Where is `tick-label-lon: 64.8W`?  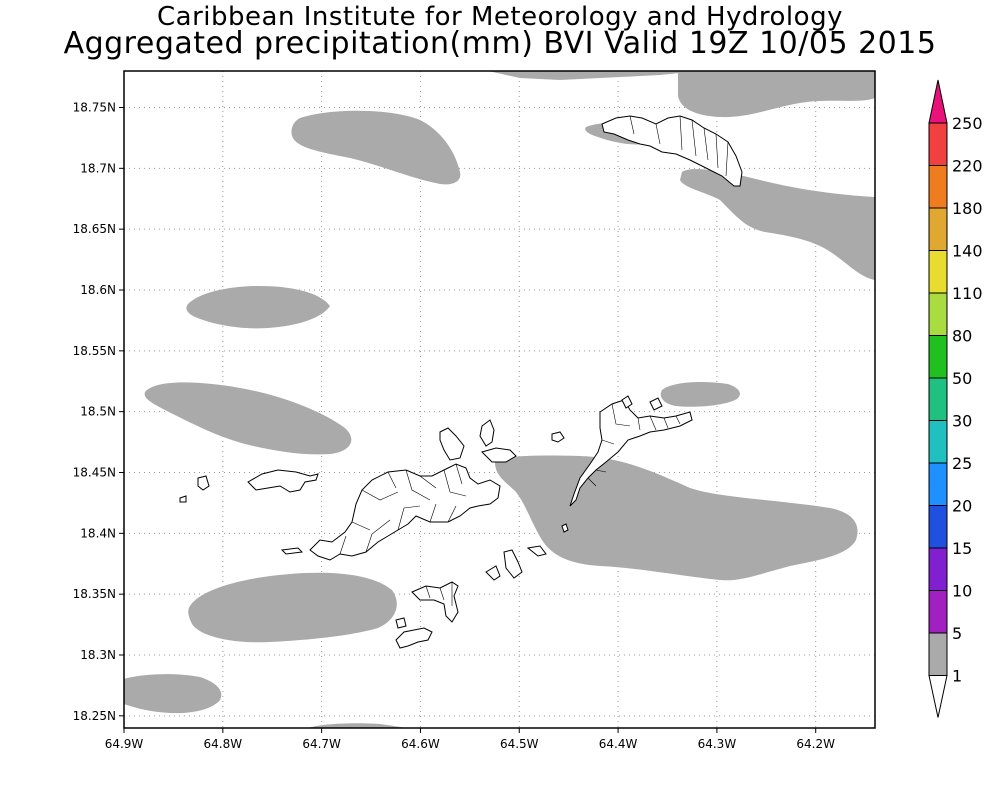
tick-label-lon: 64.8W is located at coordinates (223, 744).